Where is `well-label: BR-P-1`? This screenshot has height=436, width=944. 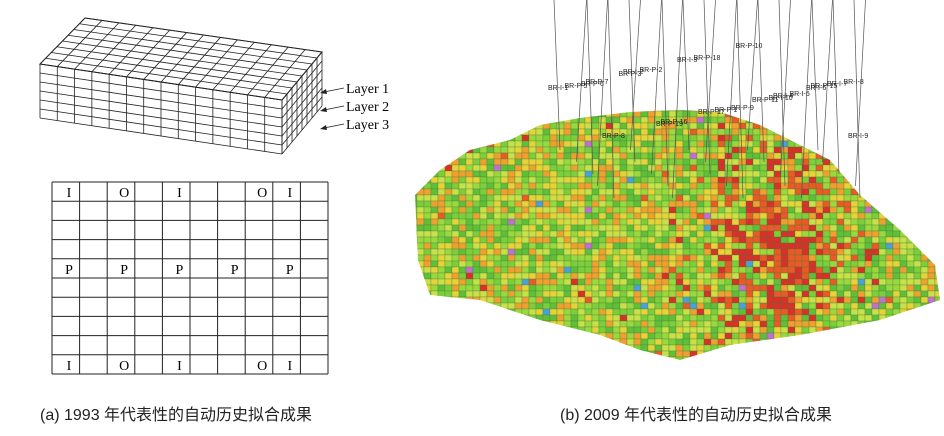 well-label: BR-P-1 is located at coordinates (726, 110).